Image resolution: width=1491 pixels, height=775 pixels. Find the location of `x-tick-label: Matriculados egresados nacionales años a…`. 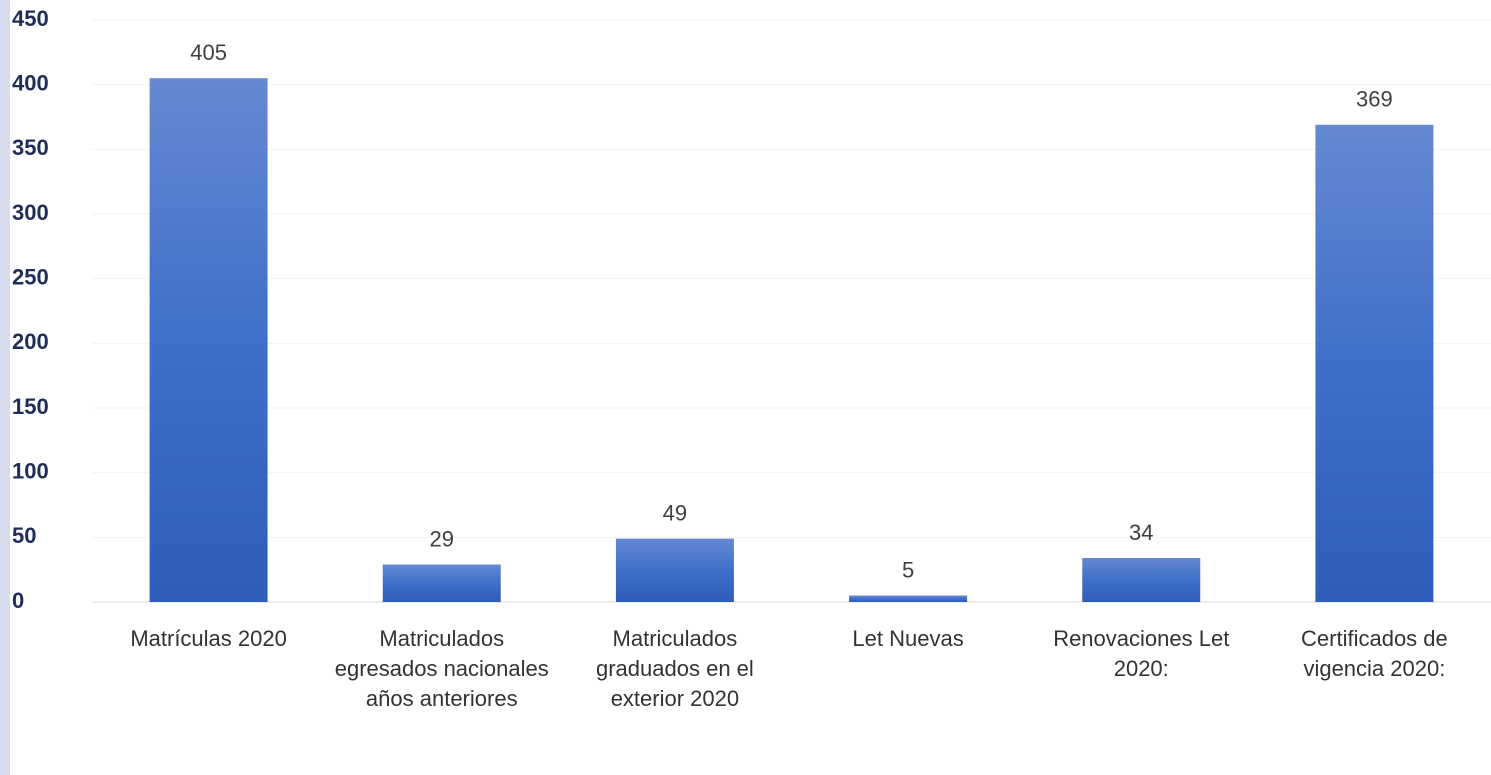

x-tick-label: Matriculados egresados nacionales años a… is located at coordinates (441, 668).